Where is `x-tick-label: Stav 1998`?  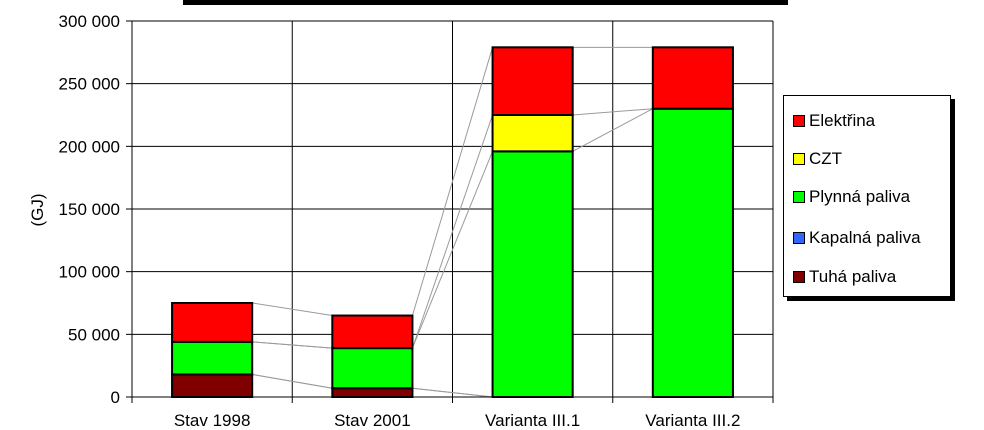
x-tick-label: Stav 1998 is located at coordinates (212, 420).